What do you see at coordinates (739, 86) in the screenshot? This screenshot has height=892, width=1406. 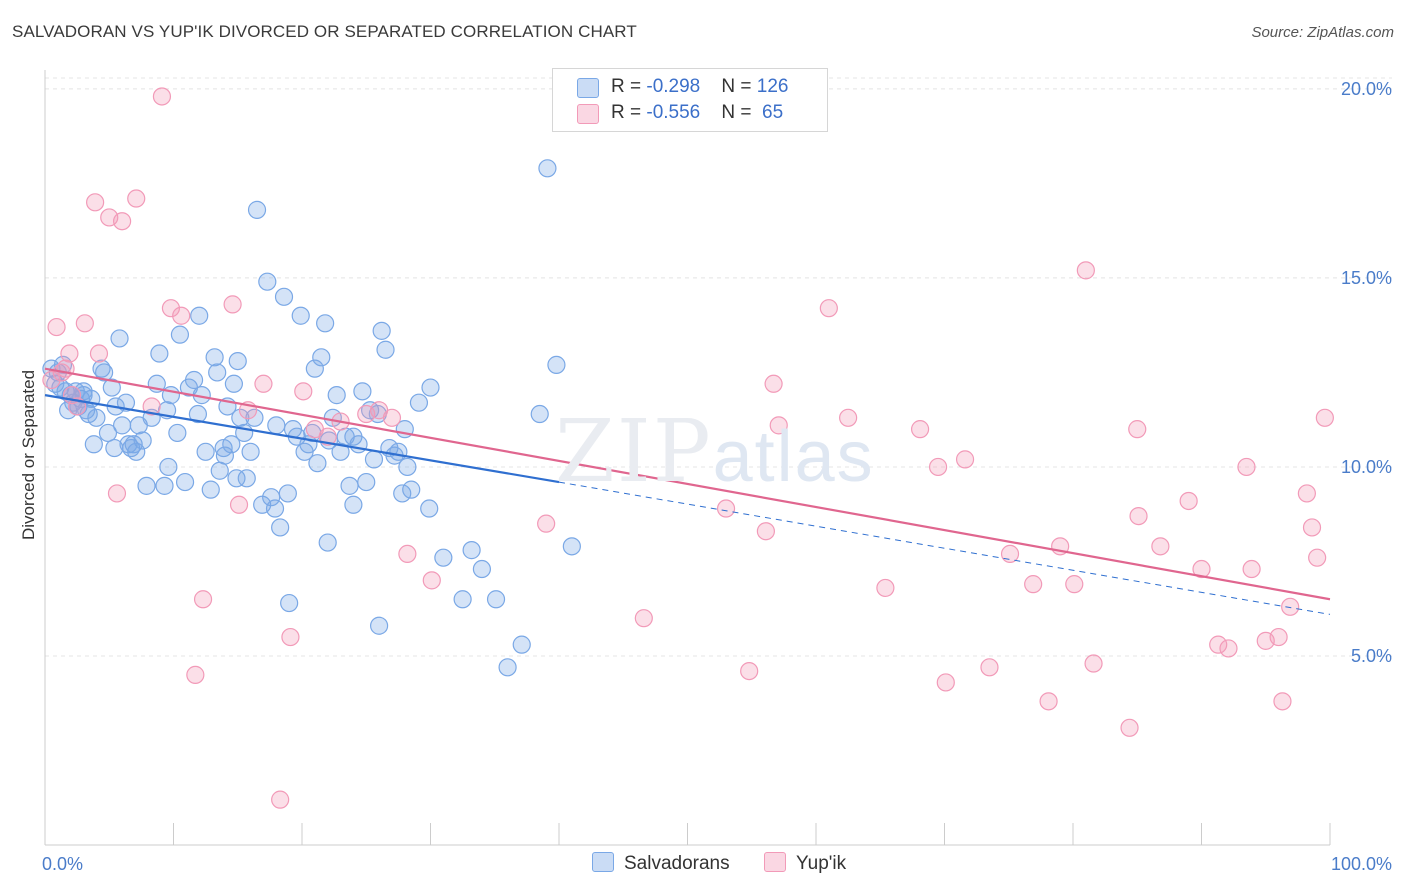 I see `n-label: N =` at bounding box center [739, 86].